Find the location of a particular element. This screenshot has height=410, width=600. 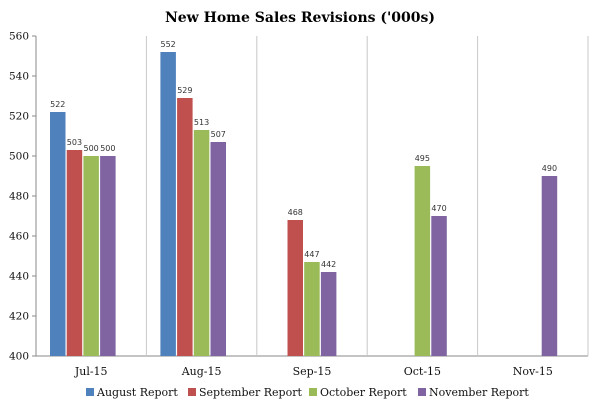

x-tick-label: Oct-15 is located at coordinates (422, 371).